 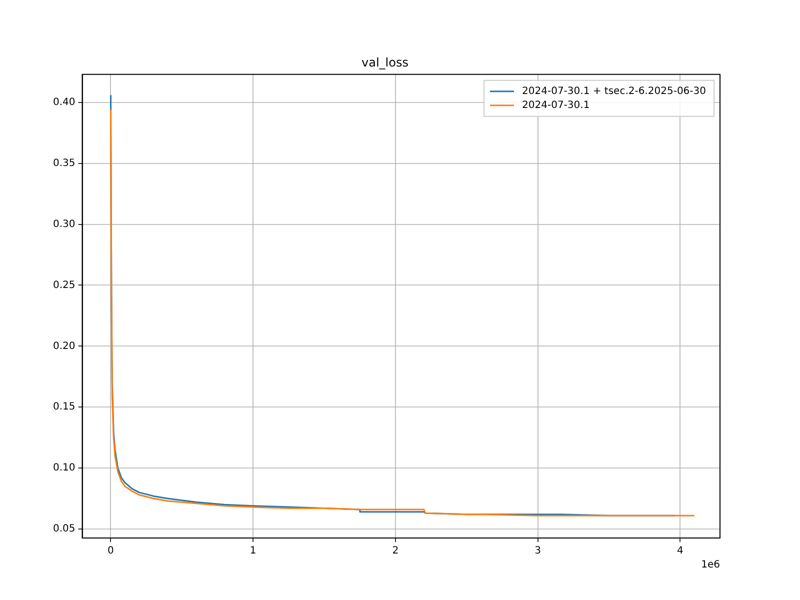 I want to click on y-tick-label: 0.05, so click(x=64, y=529).